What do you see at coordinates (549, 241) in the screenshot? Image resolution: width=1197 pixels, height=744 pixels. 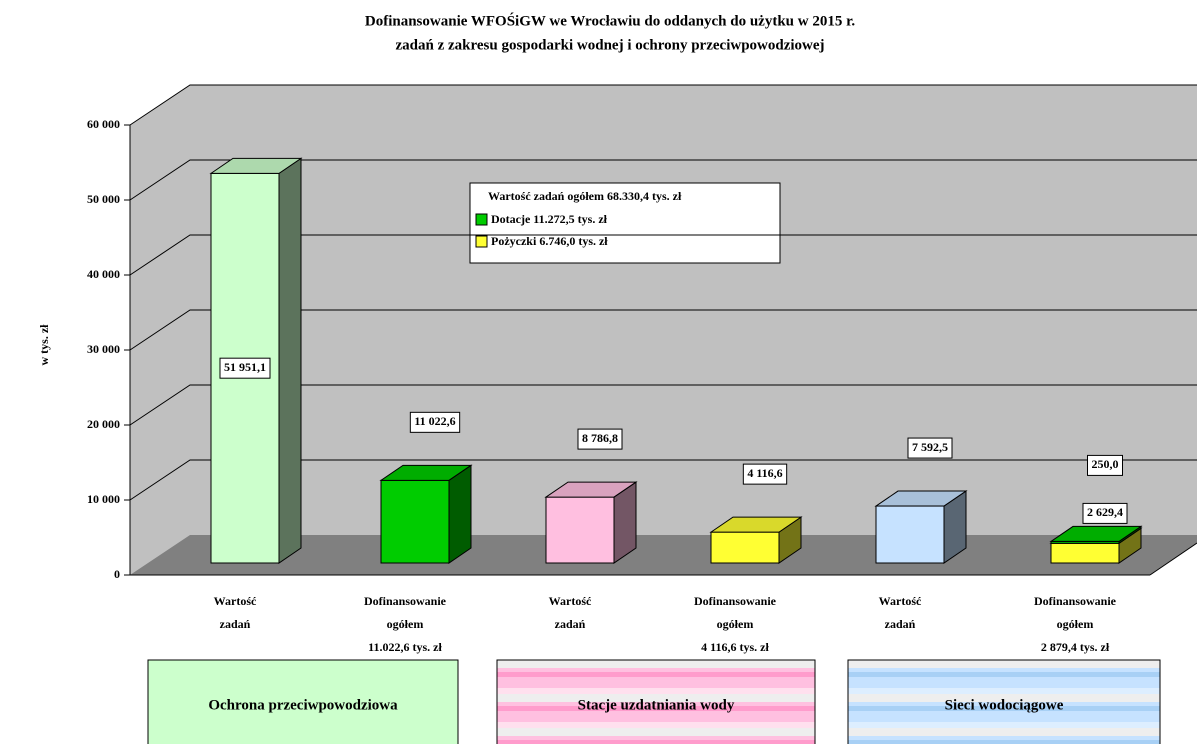 I see `legend-label: Pożyczki 6.746,0 tys. zł` at bounding box center [549, 241].